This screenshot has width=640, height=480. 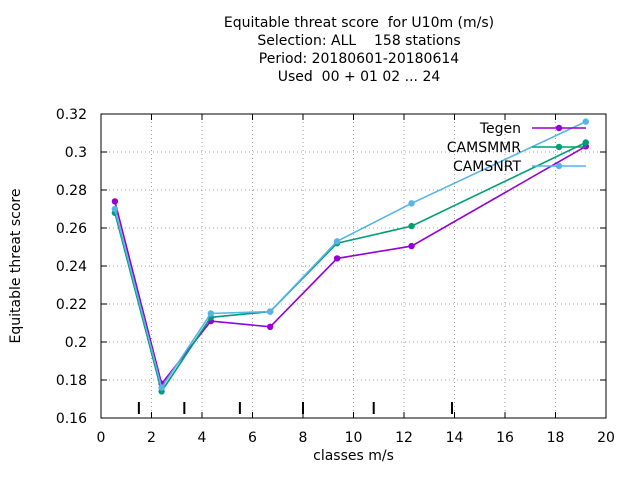 What do you see at coordinates (76, 343) in the screenshot?
I see `y-tick-label: 0.2` at bounding box center [76, 343].